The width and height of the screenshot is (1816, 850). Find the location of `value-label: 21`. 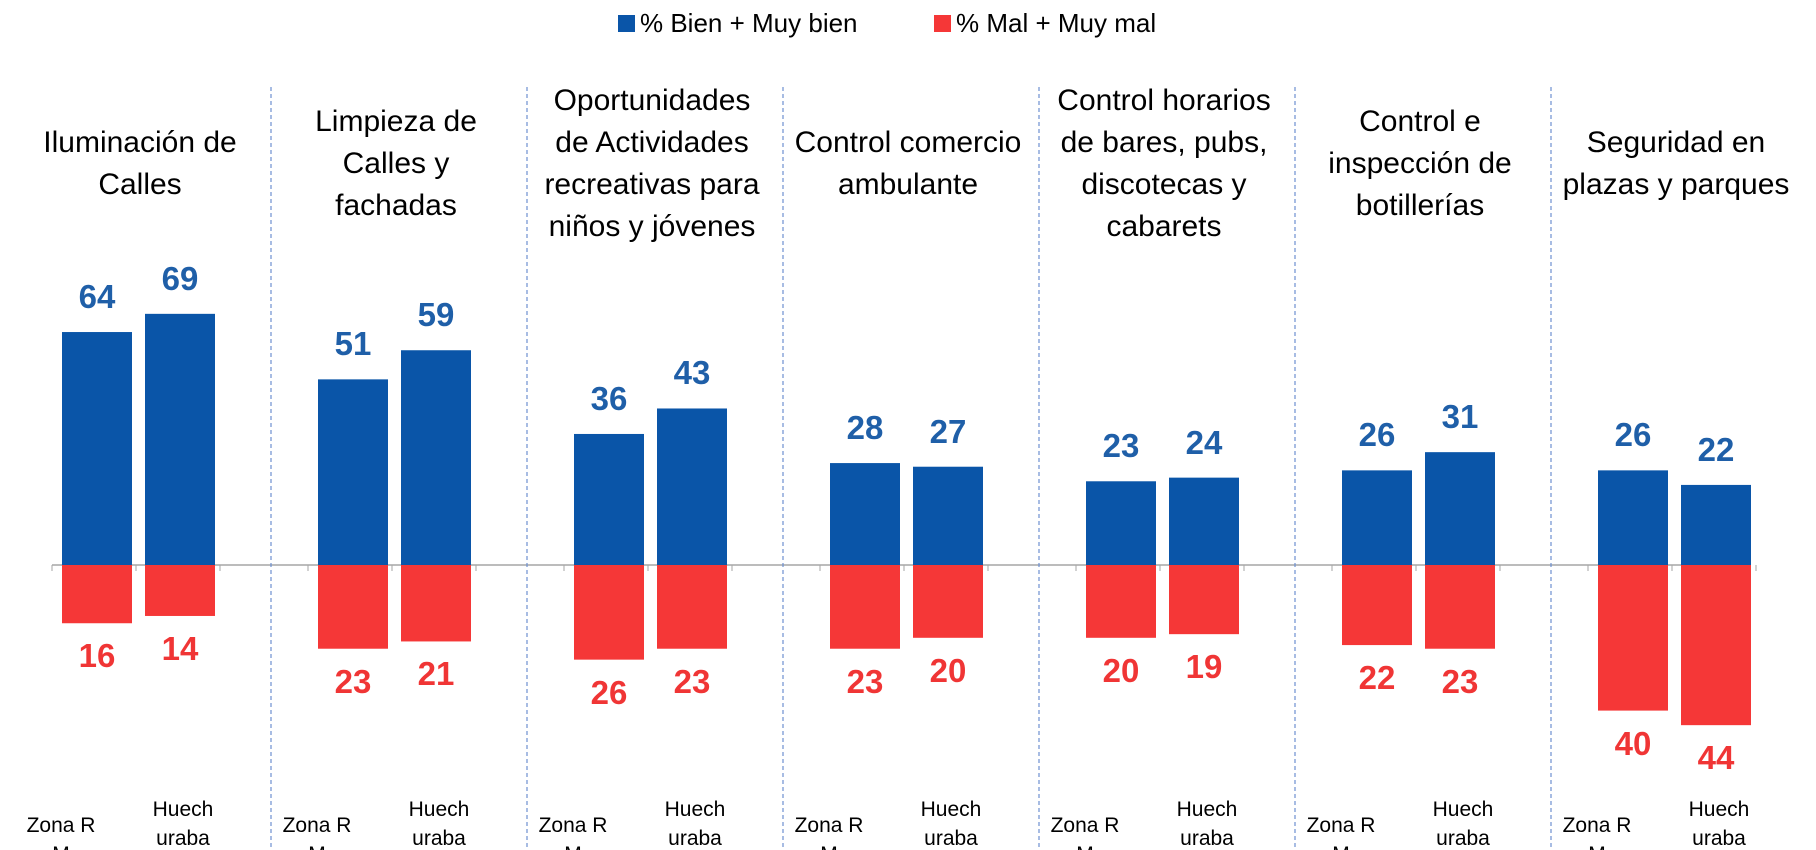

value-label: 21 is located at coordinates (436, 674).